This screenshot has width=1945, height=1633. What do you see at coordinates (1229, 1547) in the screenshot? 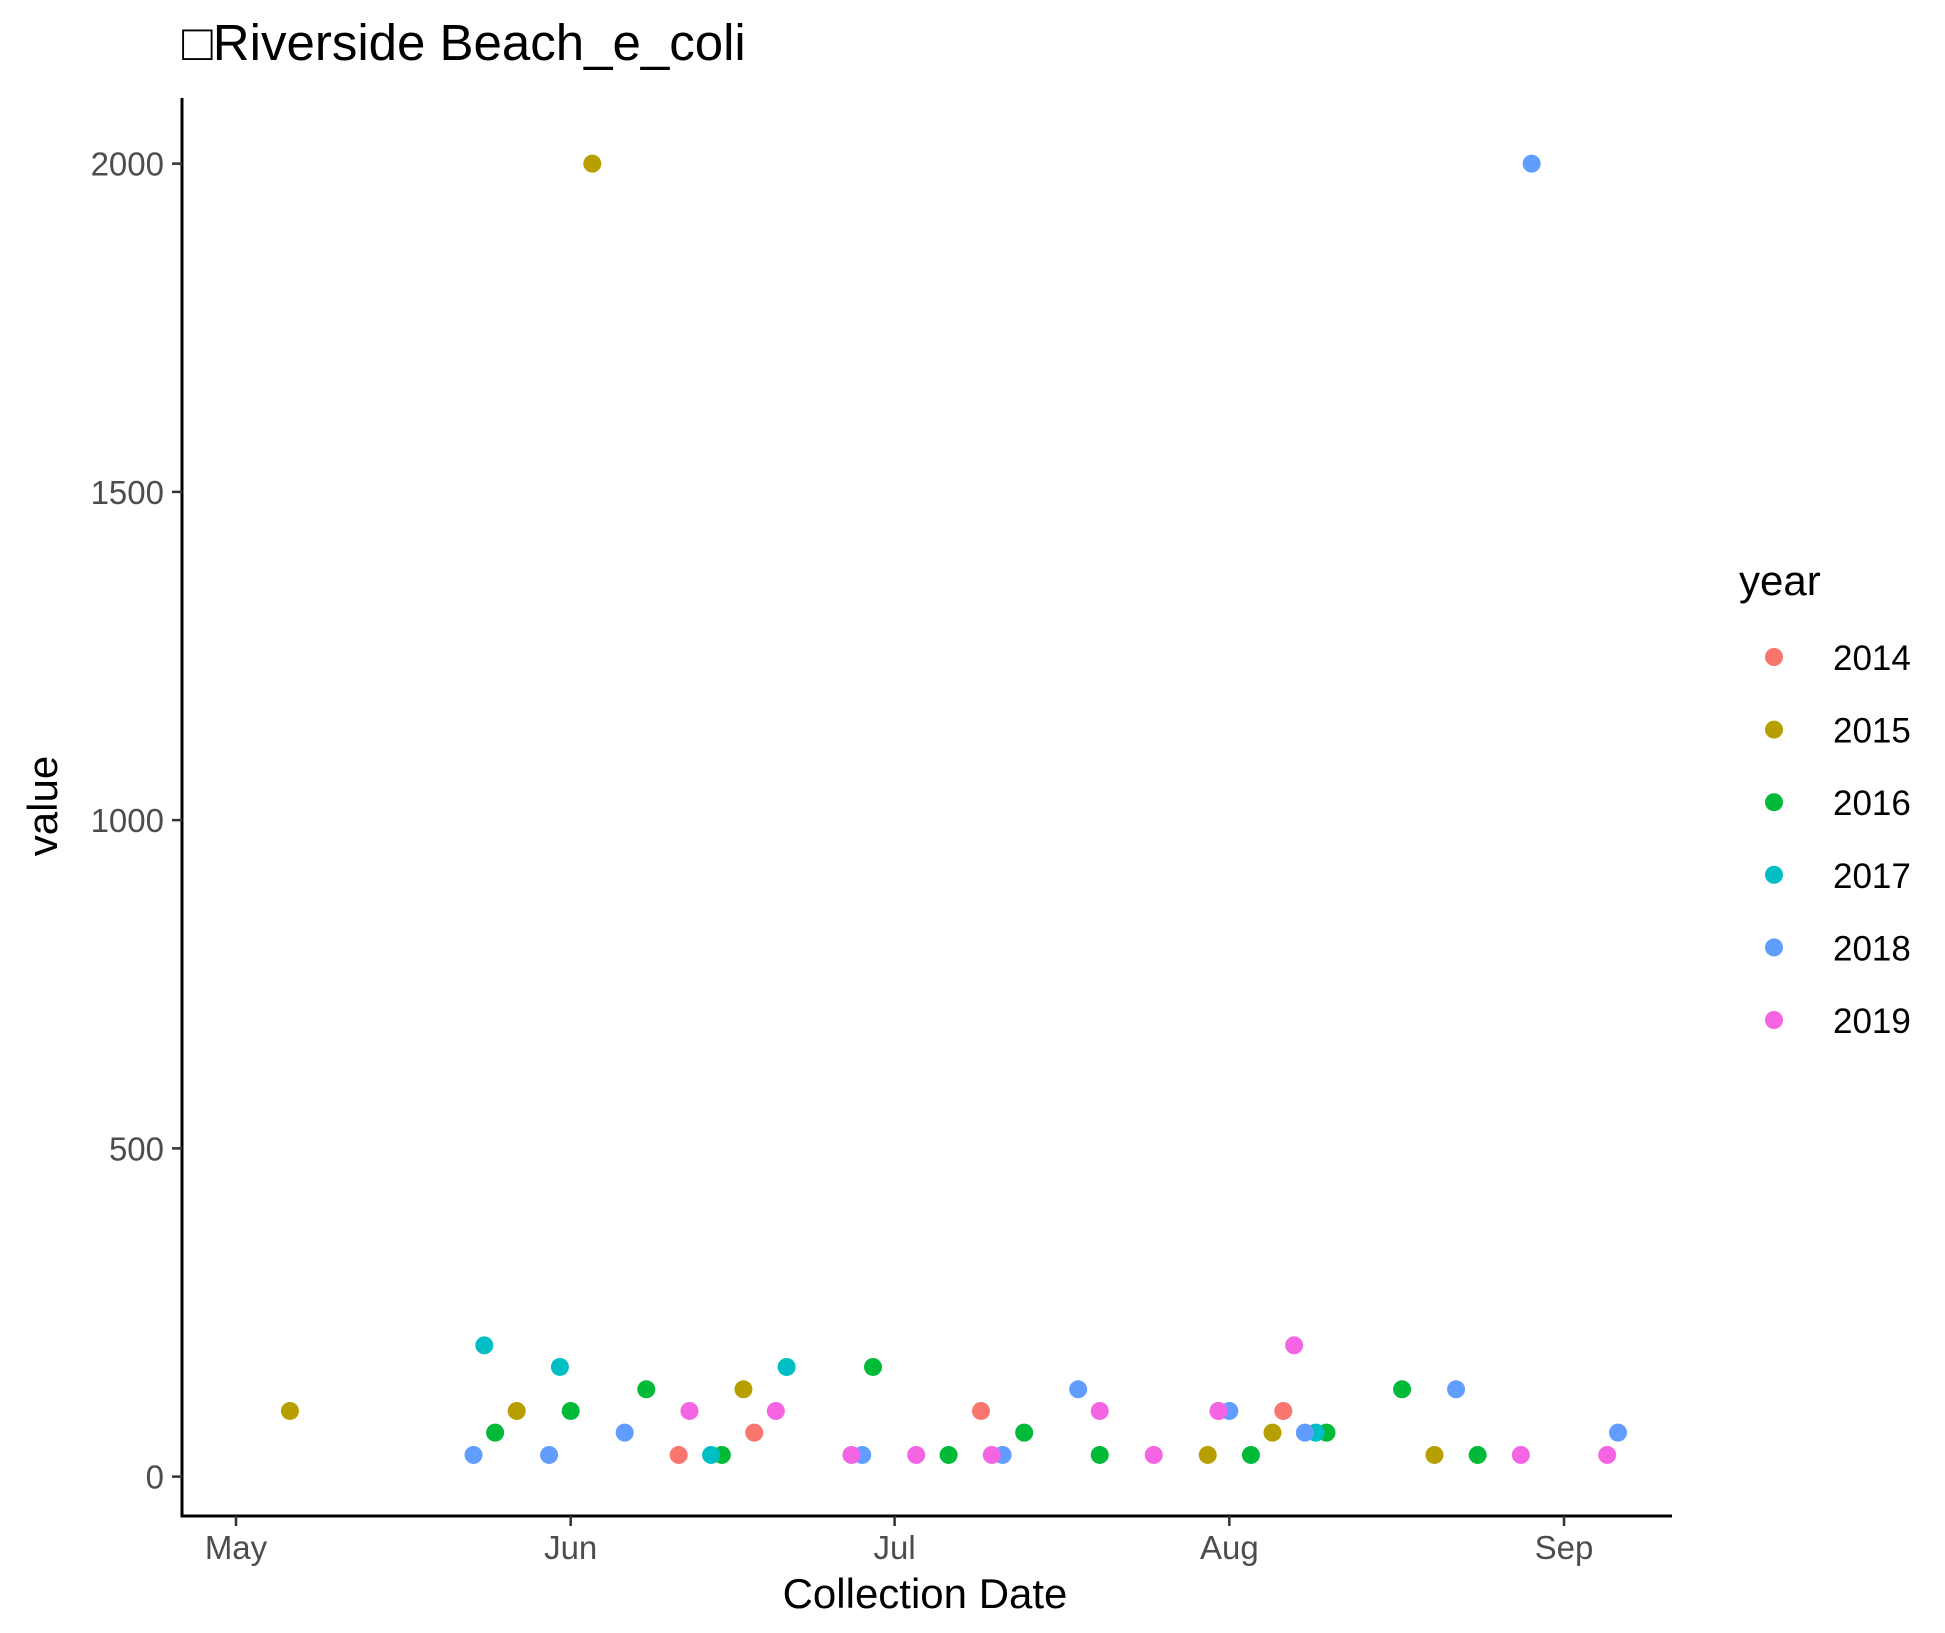
I see `x-tick-label: Aug` at bounding box center [1229, 1547].